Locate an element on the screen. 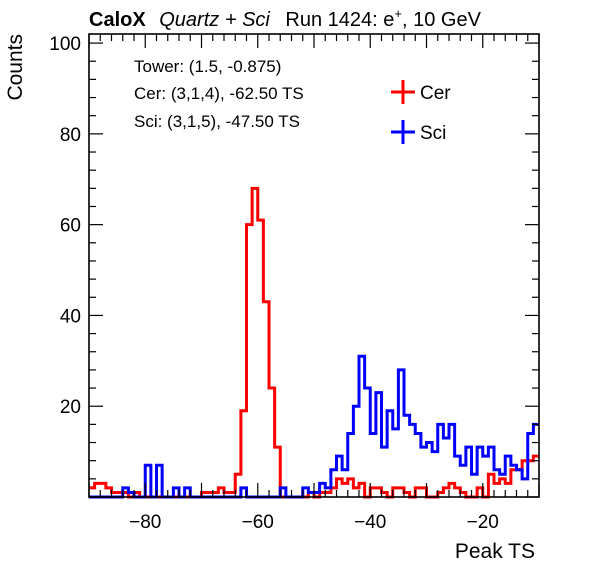 This screenshot has width=596, height=572. x-tick-label: −60 is located at coordinates (258, 522).